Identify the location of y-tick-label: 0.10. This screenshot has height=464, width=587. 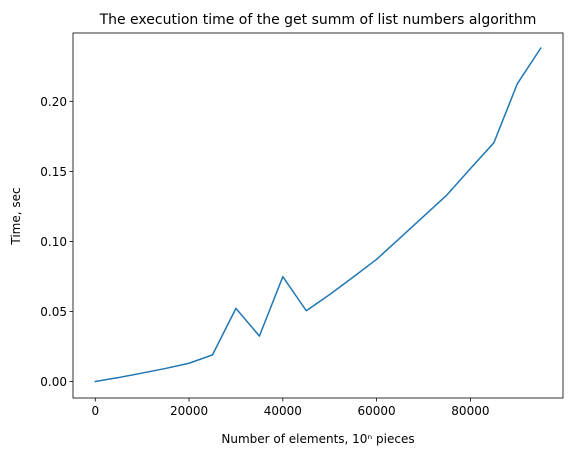
(53, 242).